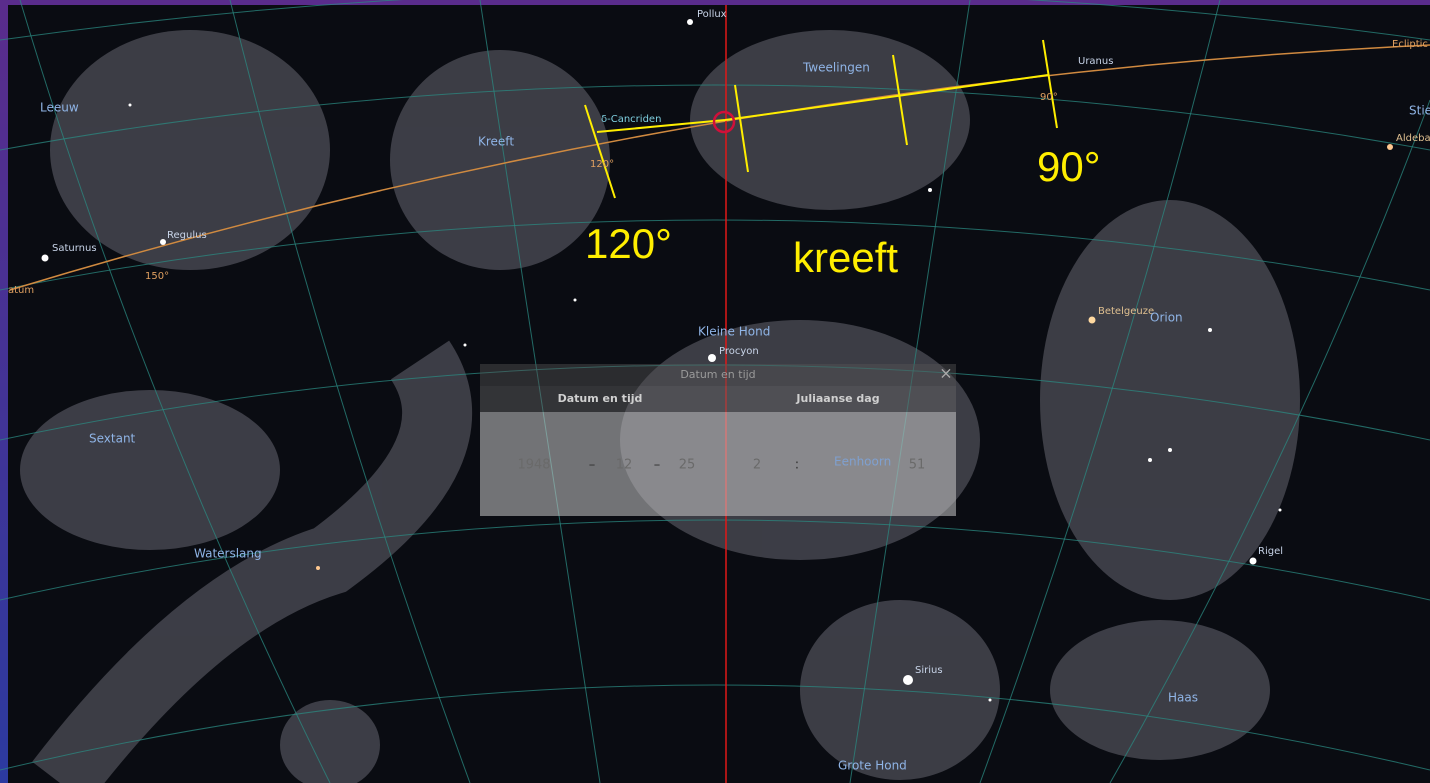 The image size is (1430, 783). I want to click on planet-label: Uranus, so click(1095, 61).